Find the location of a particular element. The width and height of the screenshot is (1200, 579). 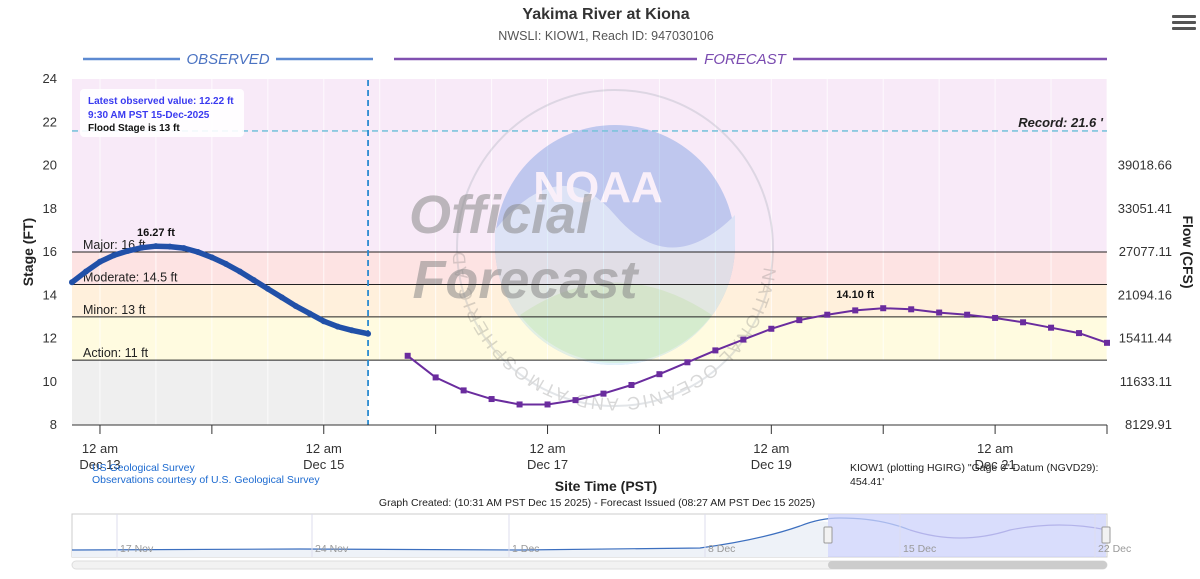

noaa-emblem-wave is located at coordinates (615, 275).